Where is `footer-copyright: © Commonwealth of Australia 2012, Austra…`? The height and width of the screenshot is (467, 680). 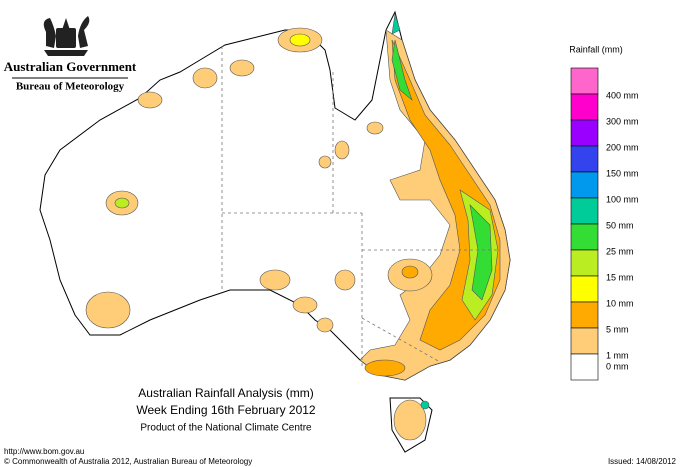 footer-copyright: © Commonwealth of Australia 2012, Austra… is located at coordinates (128, 461).